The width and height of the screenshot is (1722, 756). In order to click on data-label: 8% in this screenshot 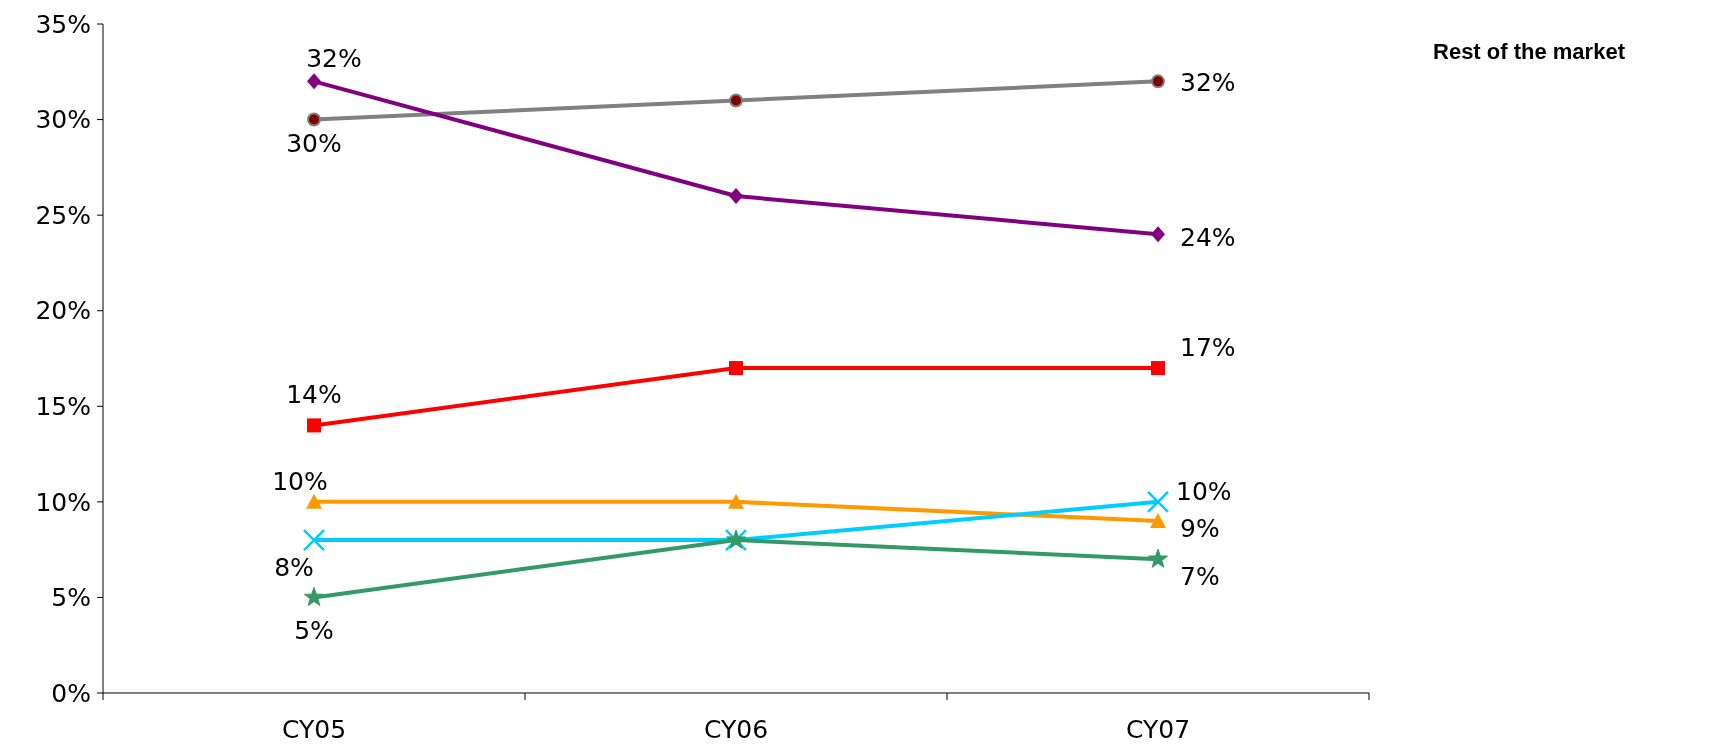, I will do `click(294, 568)`.